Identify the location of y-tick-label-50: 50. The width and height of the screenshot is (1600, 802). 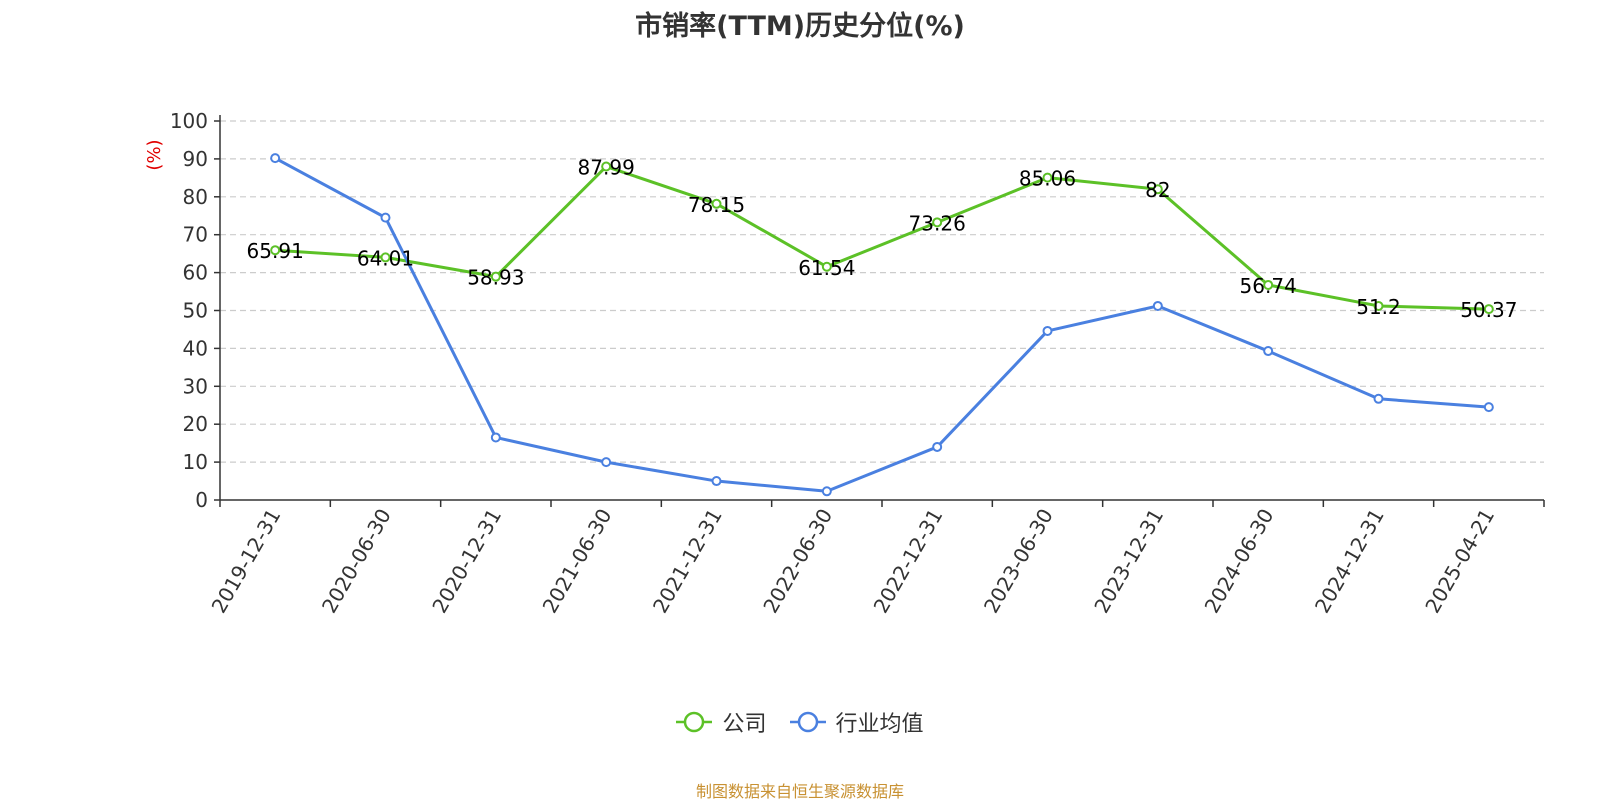
(195, 311).